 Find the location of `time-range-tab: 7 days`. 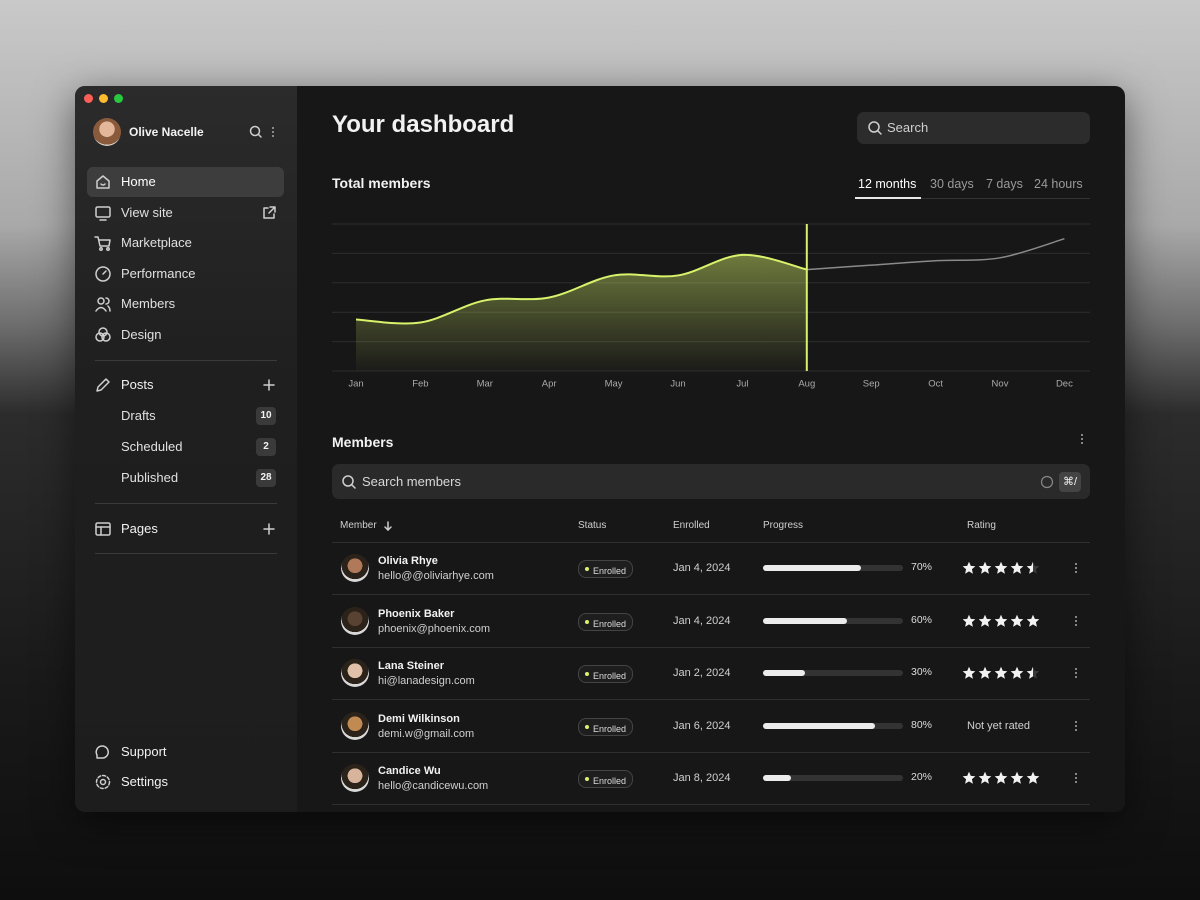

time-range-tab: 7 days is located at coordinates (1004, 184).